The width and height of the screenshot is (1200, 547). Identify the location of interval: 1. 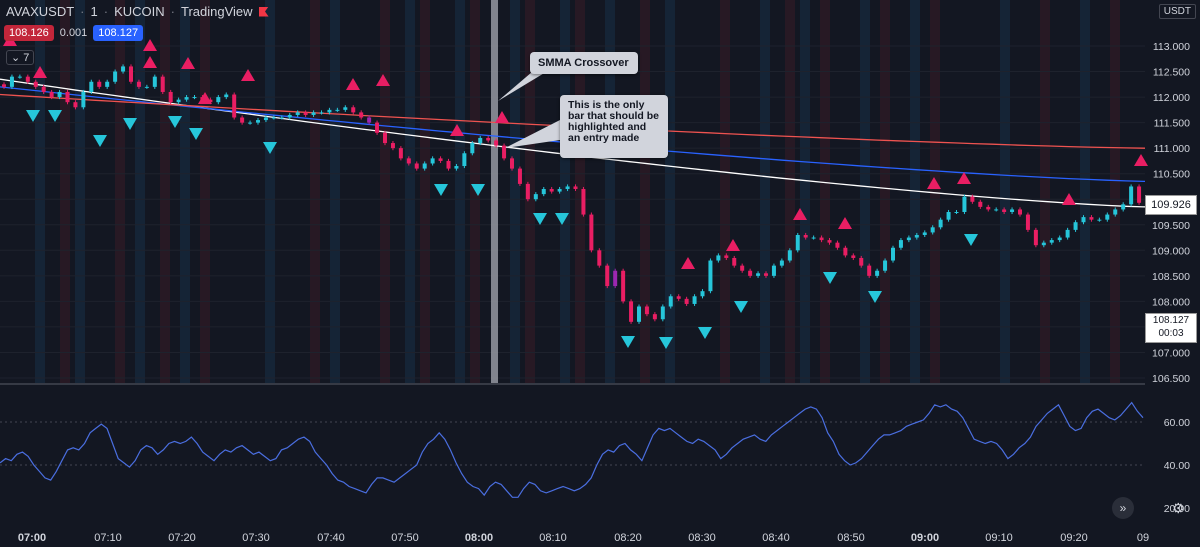
(94, 11).